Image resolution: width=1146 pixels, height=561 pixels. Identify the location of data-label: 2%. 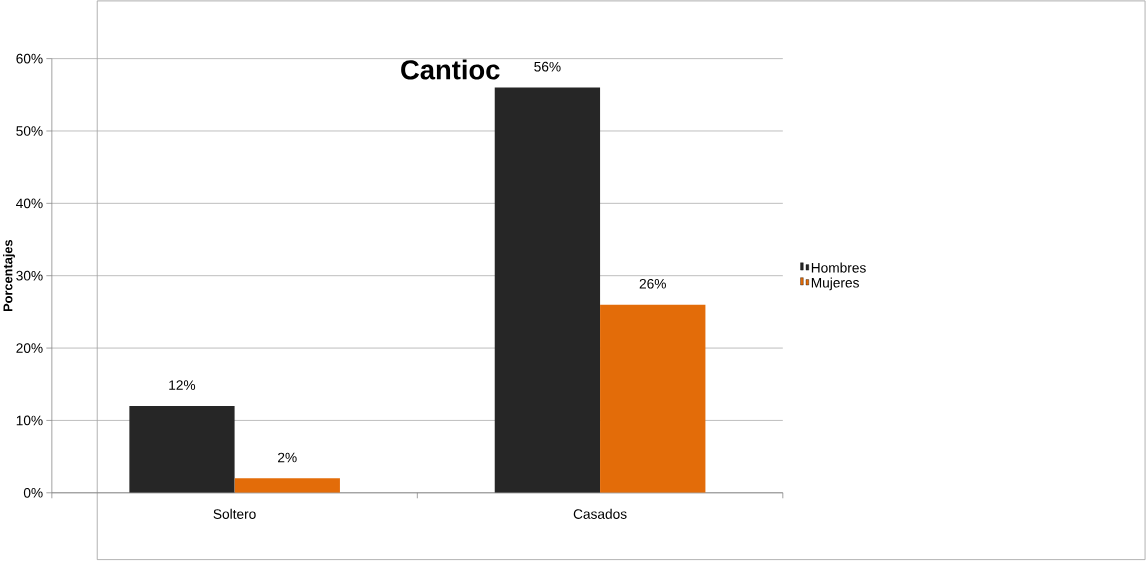
(287, 457).